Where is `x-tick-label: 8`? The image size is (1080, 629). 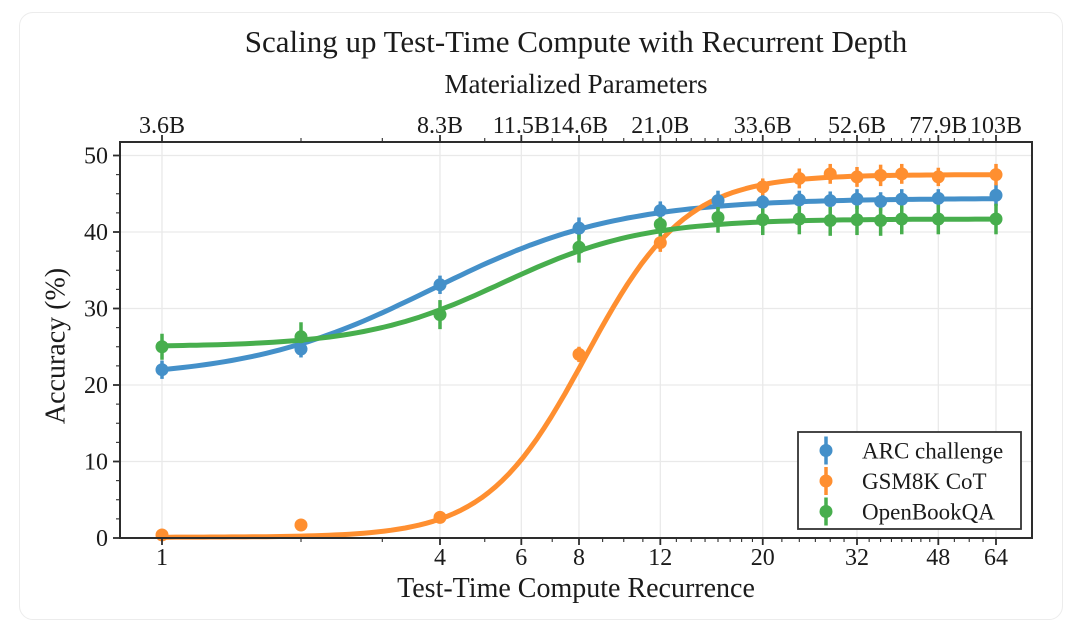 x-tick-label: 8 is located at coordinates (579, 558).